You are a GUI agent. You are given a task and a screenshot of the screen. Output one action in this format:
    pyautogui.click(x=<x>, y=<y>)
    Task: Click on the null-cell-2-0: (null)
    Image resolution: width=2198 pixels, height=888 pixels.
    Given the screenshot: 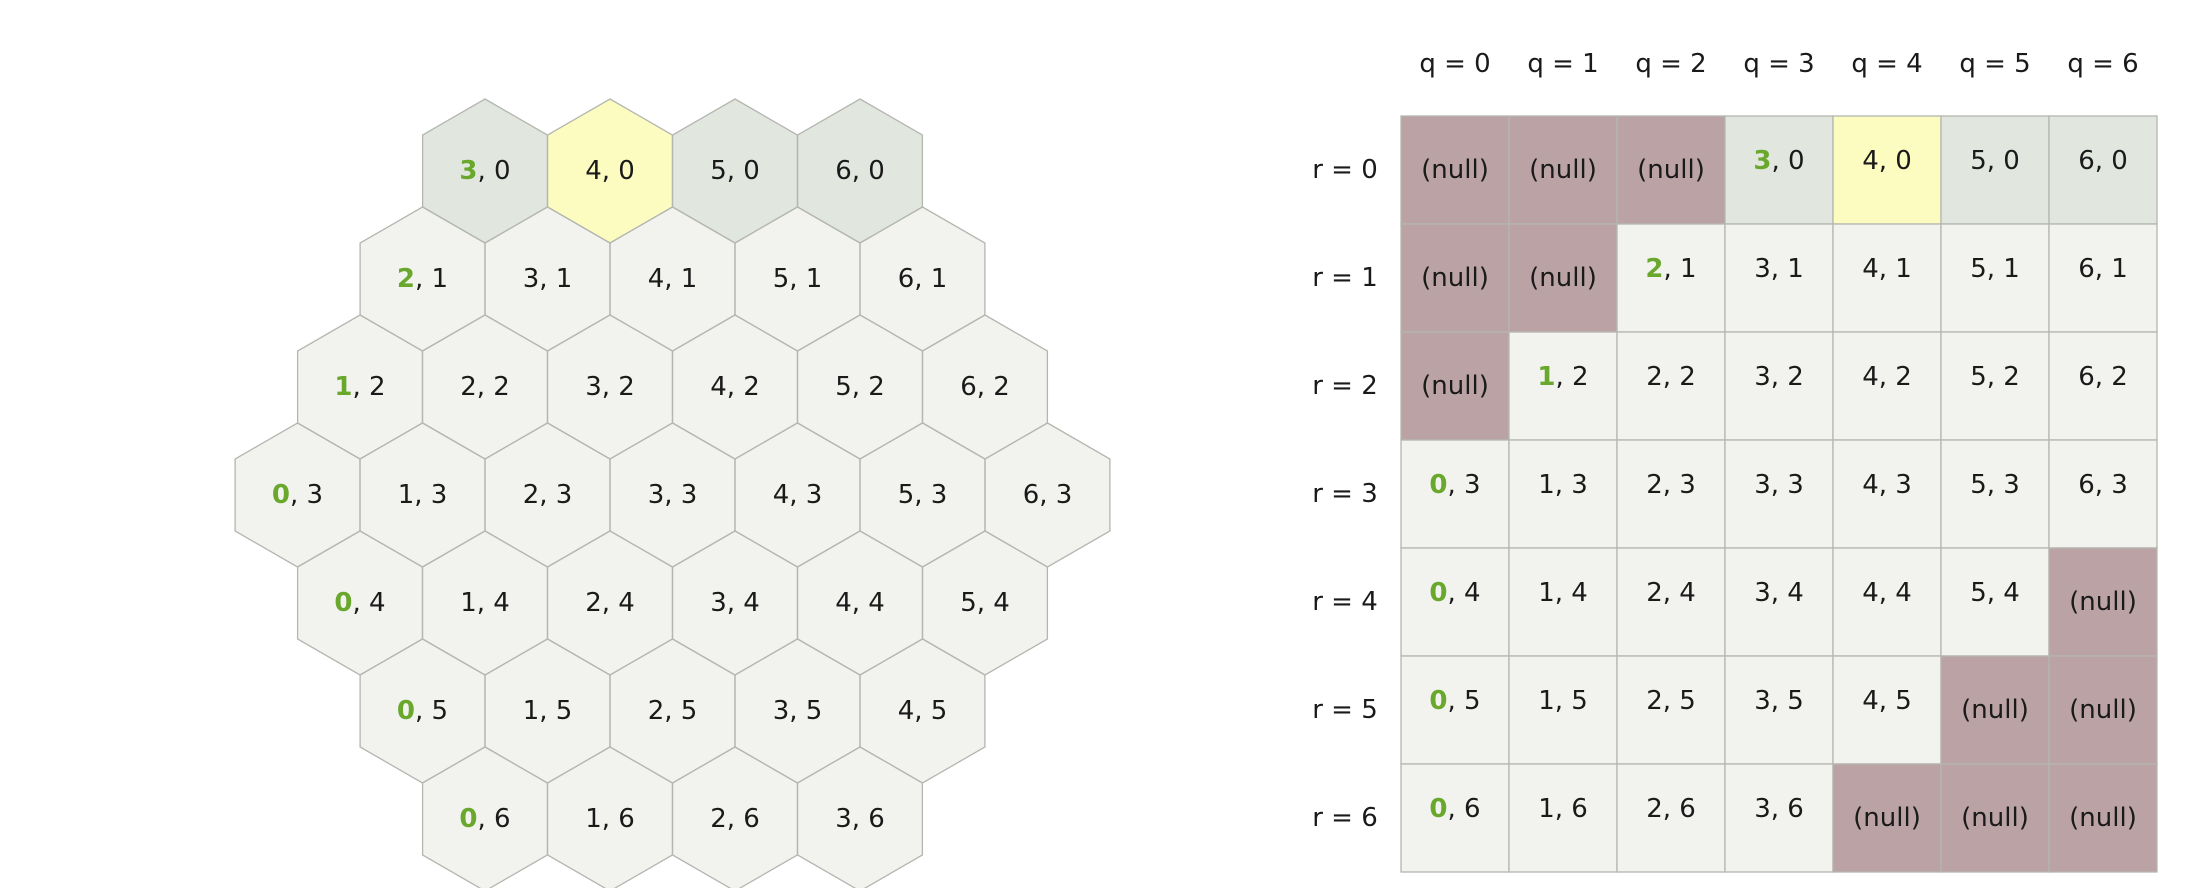 What is the action you would take?
    pyautogui.click(x=1671, y=170)
    